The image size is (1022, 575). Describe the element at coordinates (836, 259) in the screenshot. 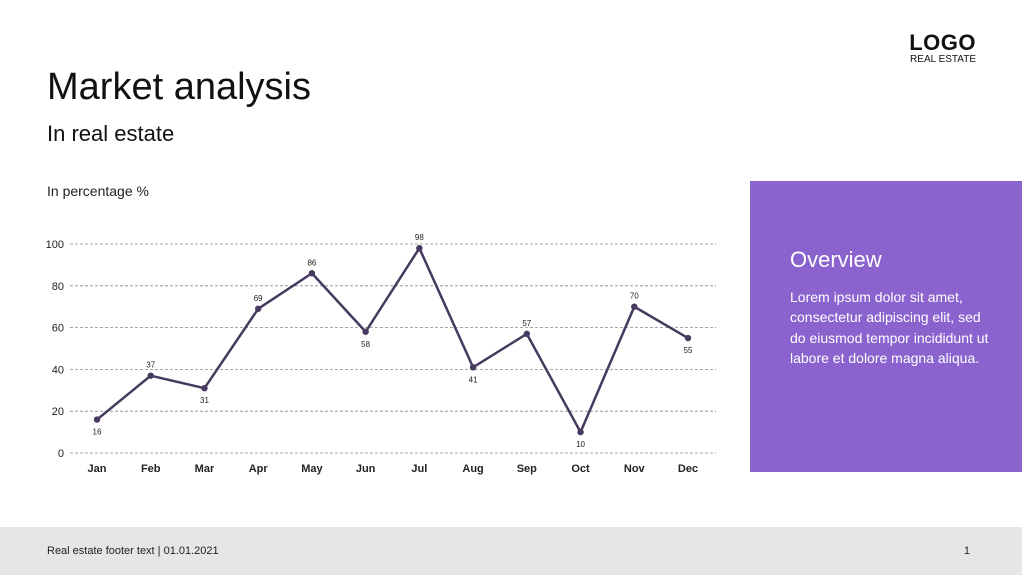

I see `overview-heading: Overview` at that location.